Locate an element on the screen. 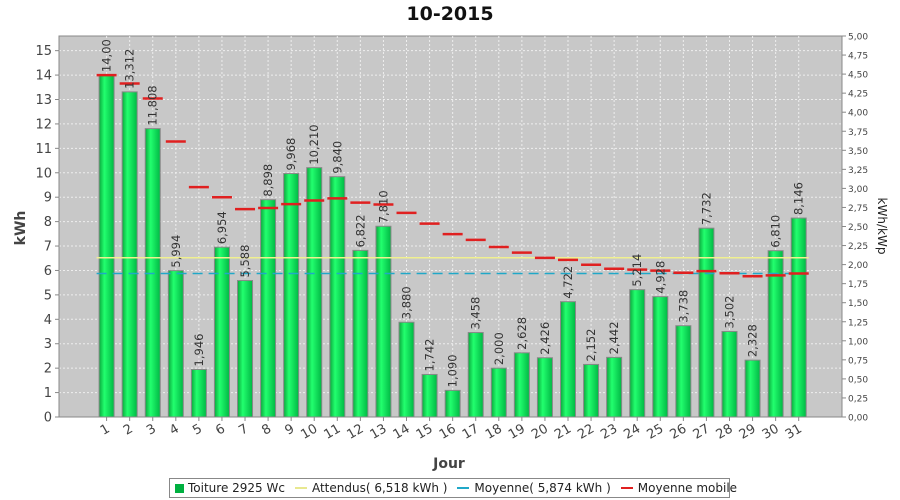 This screenshot has height=500, width=900. y-tick-label: 11 is located at coordinates (43, 149).